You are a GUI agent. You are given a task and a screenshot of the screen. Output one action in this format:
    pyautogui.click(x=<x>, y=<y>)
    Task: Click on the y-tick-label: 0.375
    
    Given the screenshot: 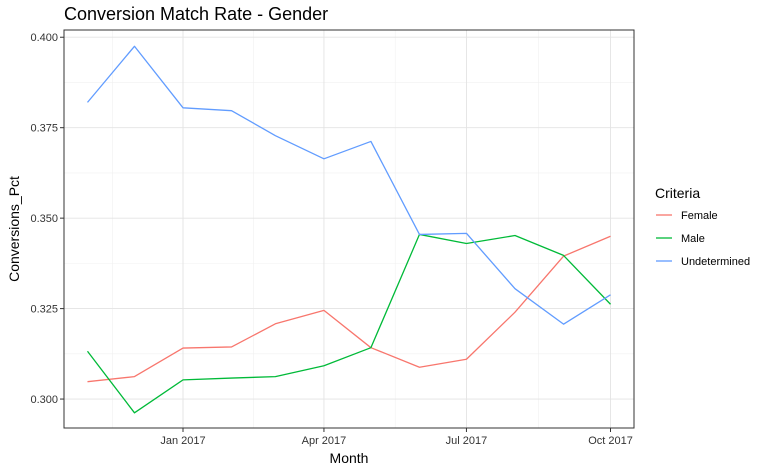 What is the action you would take?
    pyautogui.click(x=44, y=129)
    